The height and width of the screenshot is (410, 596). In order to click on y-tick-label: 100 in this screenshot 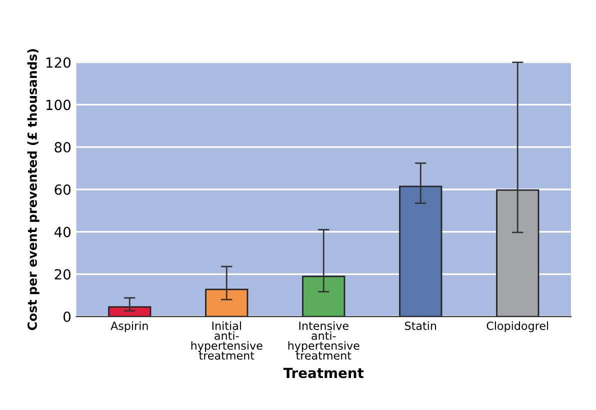, I will do `click(58, 105)`.